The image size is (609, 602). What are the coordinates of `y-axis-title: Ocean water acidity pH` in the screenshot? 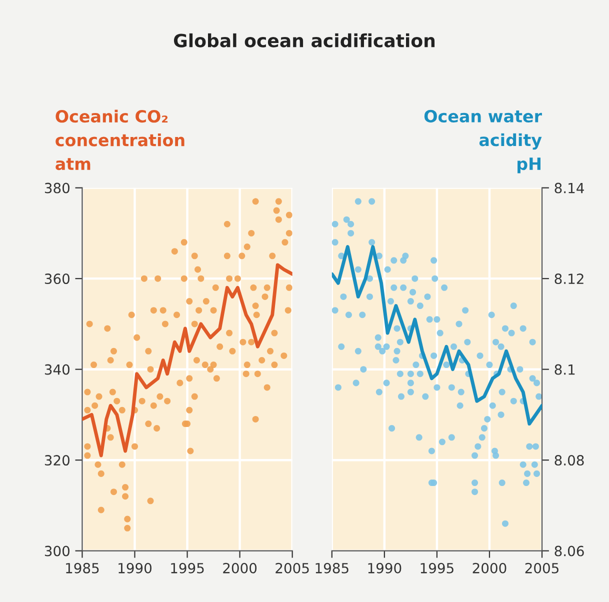 It's located at (483, 142).